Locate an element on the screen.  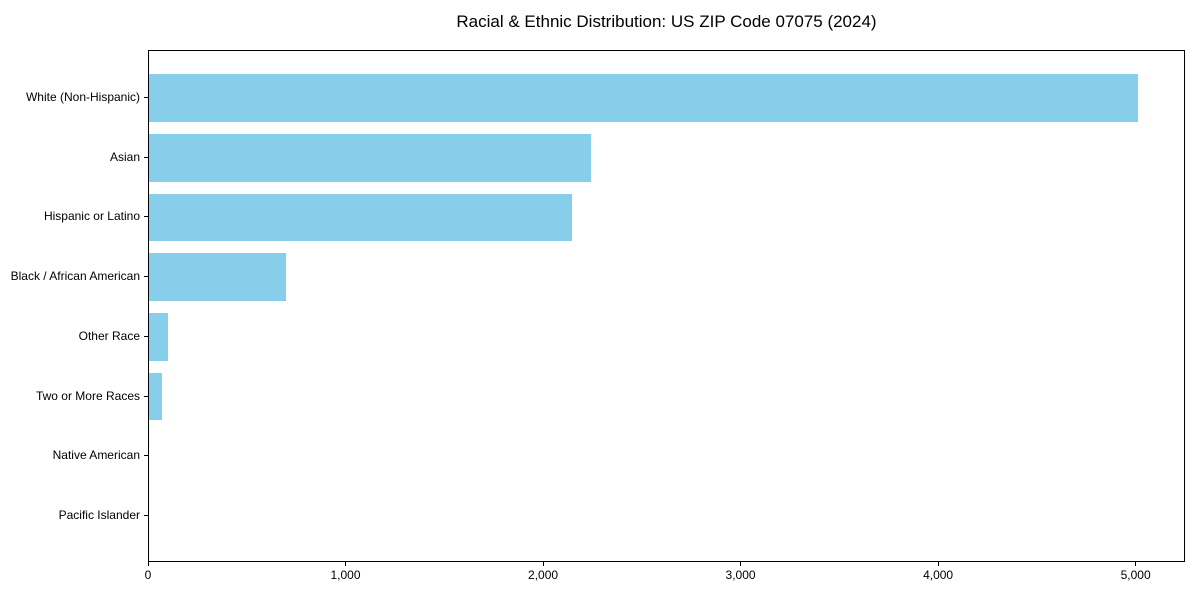
x-tick-label: 5,000 is located at coordinates (1135, 575).